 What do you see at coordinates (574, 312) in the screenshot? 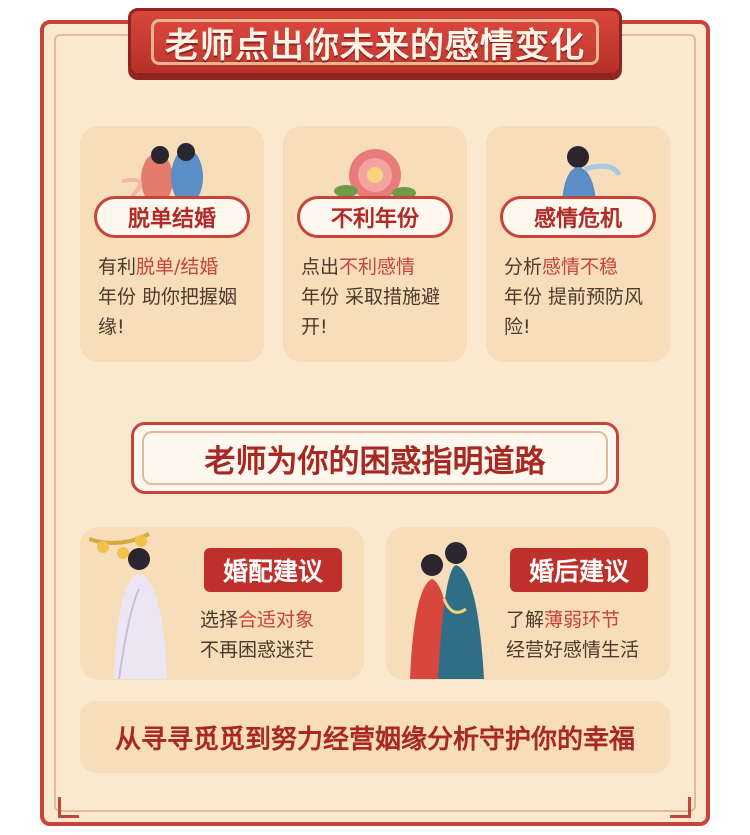
I see `desc-text: 年份 提前预防风险!` at bounding box center [574, 312].